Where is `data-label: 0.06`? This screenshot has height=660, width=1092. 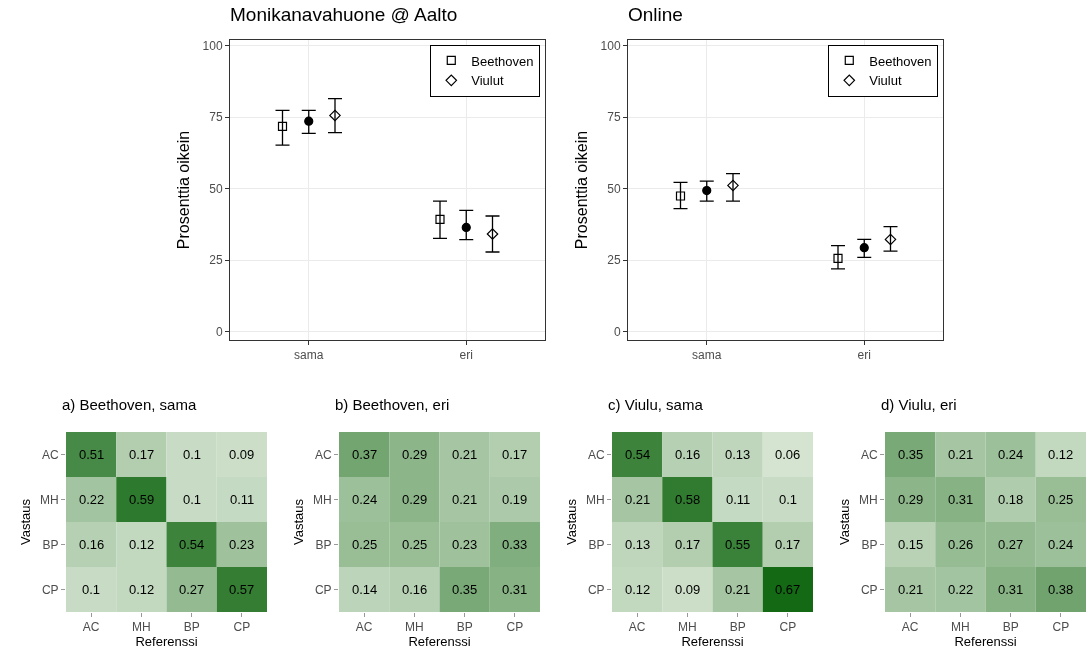
data-label: 0.06 is located at coordinates (788, 454).